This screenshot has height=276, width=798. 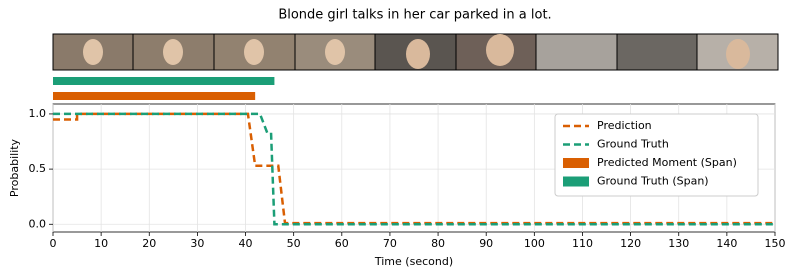 I want to click on x-tick-label: 0, so click(x=53, y=243).